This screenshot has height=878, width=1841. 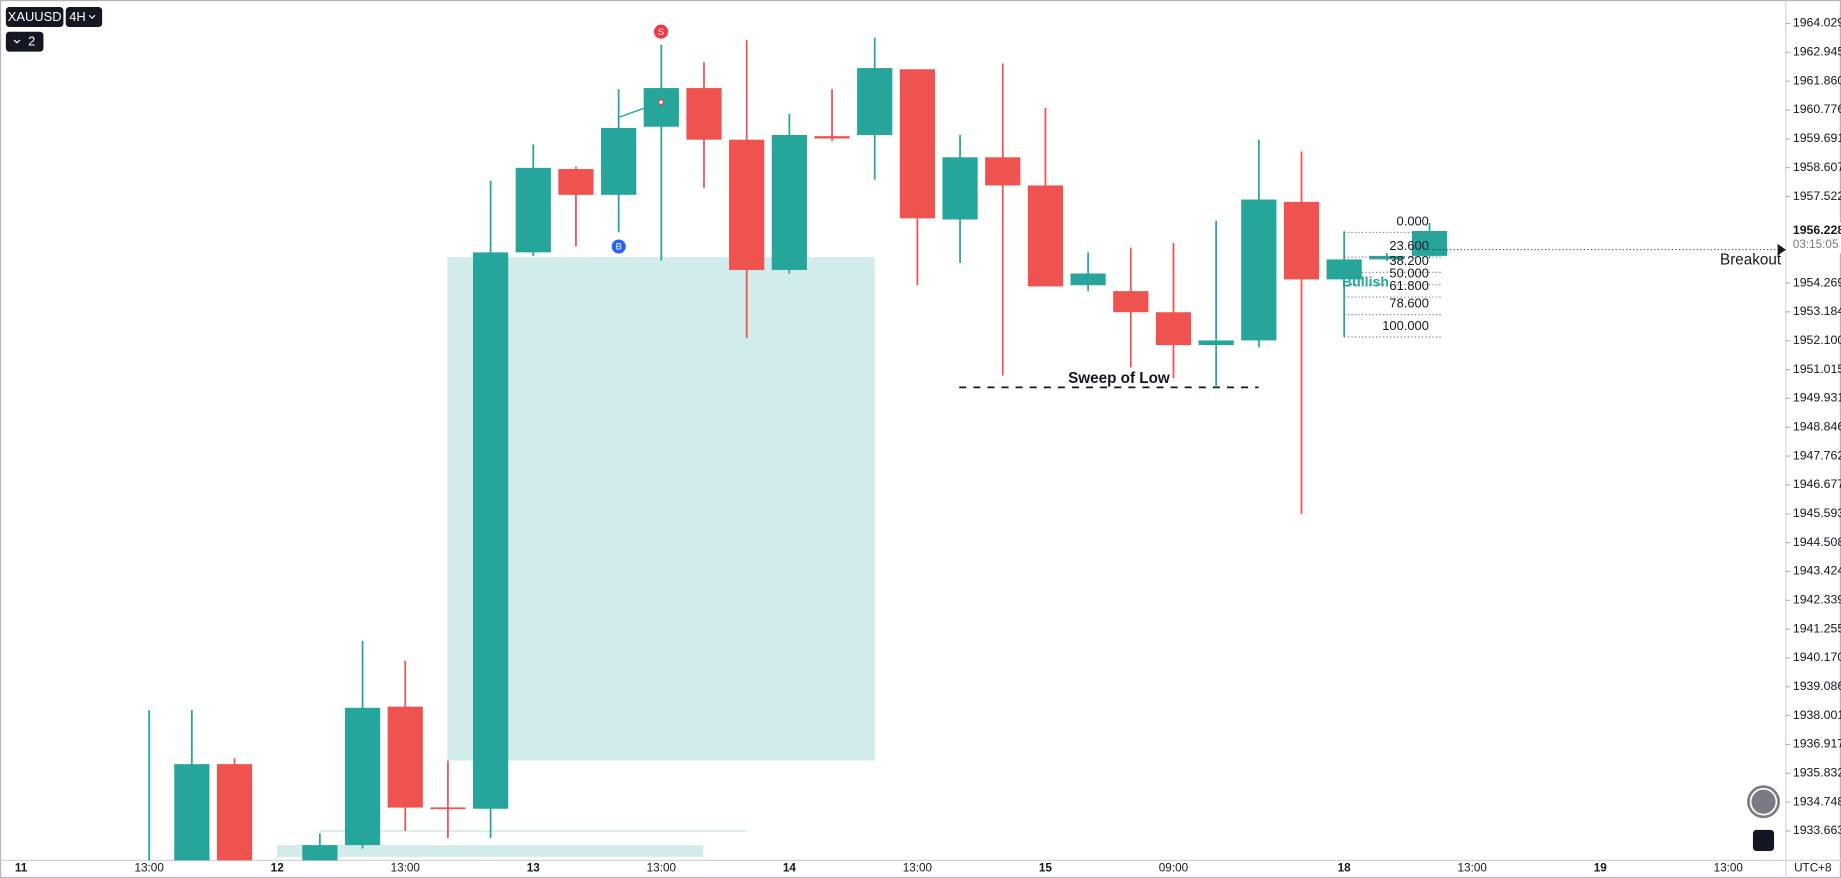 What do you see at coordinates (1345, 868) in the screenshot?
I see `x-tick-label: 18` at bounding box center [1345, 868].